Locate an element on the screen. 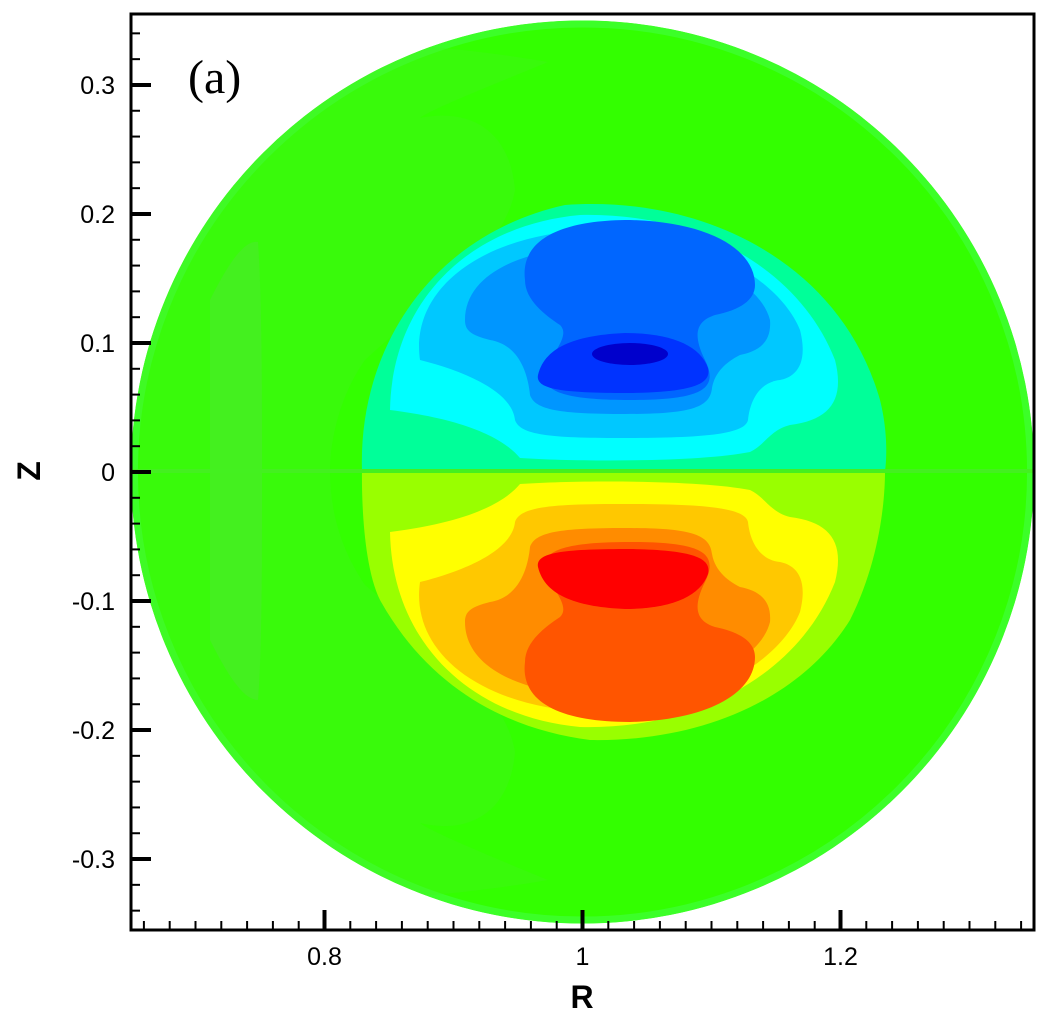 The height and width of the screenshot is (1022, 1058). y-tick-label: 0.3 is located at coordinates (97, 86).